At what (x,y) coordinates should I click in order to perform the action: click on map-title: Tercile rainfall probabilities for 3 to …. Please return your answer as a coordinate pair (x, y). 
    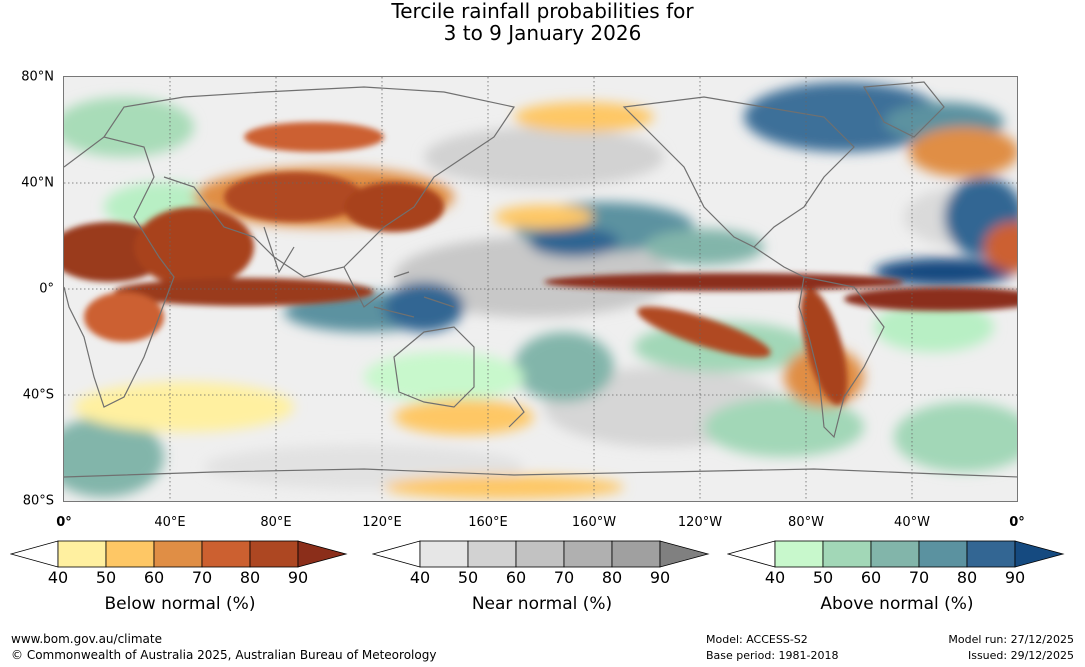
    Looking at the image, I should click on (542, 22).